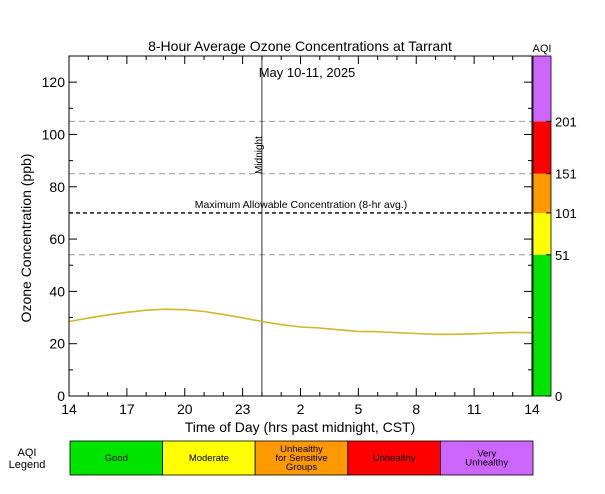 Image resolution: width=605 pixels, height=494 pixels. Describe the element at coordinates (127, 409) in the screenshot. I see `x-tick-label: 17` at that location.